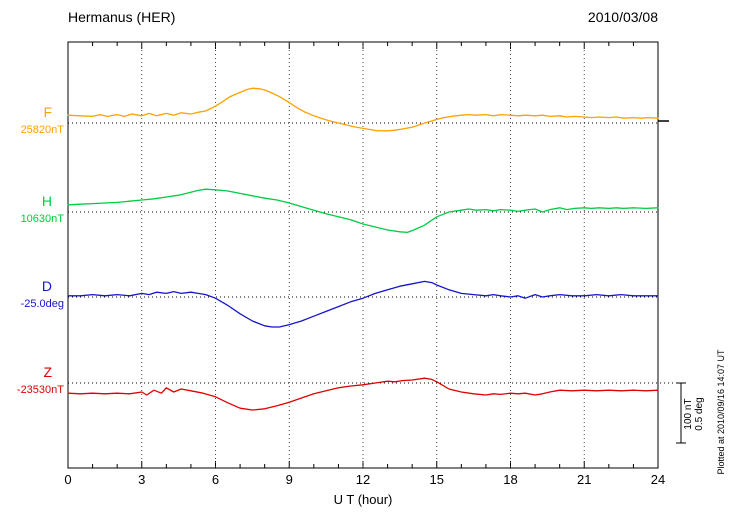 This screenshot has width=730, height=520. Describe the element at coordinates (46, 286) in the screenshot. I see `series-label-d: D` at that location.